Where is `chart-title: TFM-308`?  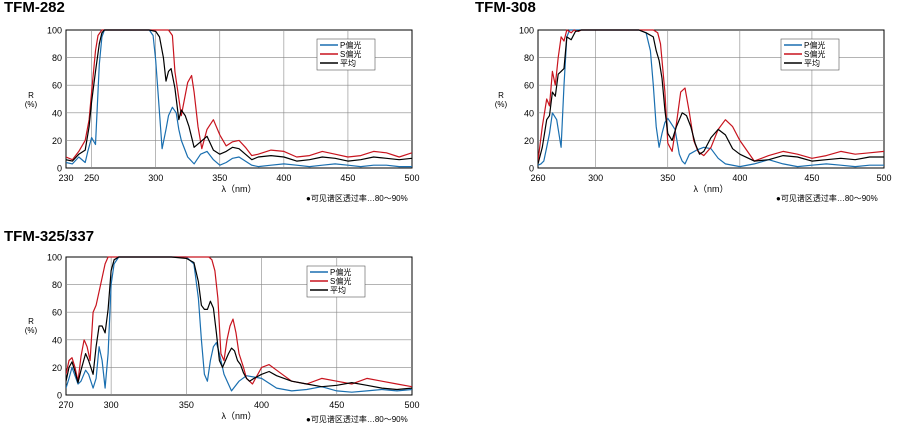 chart-title: TFM-308 is located at coordinates (505, 8).